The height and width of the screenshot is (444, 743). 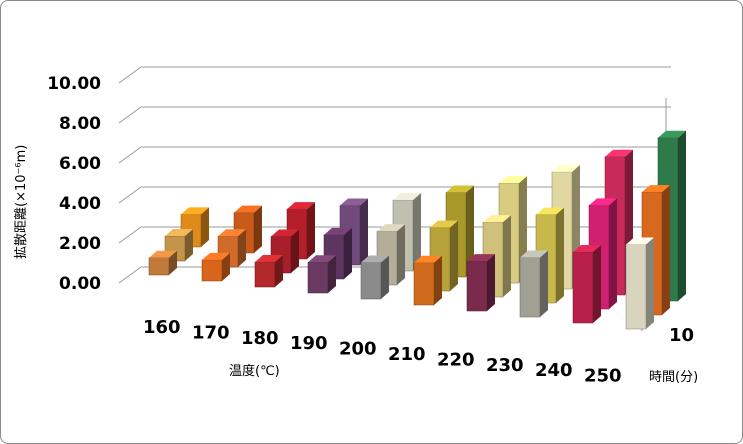 What do you see at coordinates (681, 335) in the screenshot?
I see `series-label-10: 10` at bounding box center [681, 335].